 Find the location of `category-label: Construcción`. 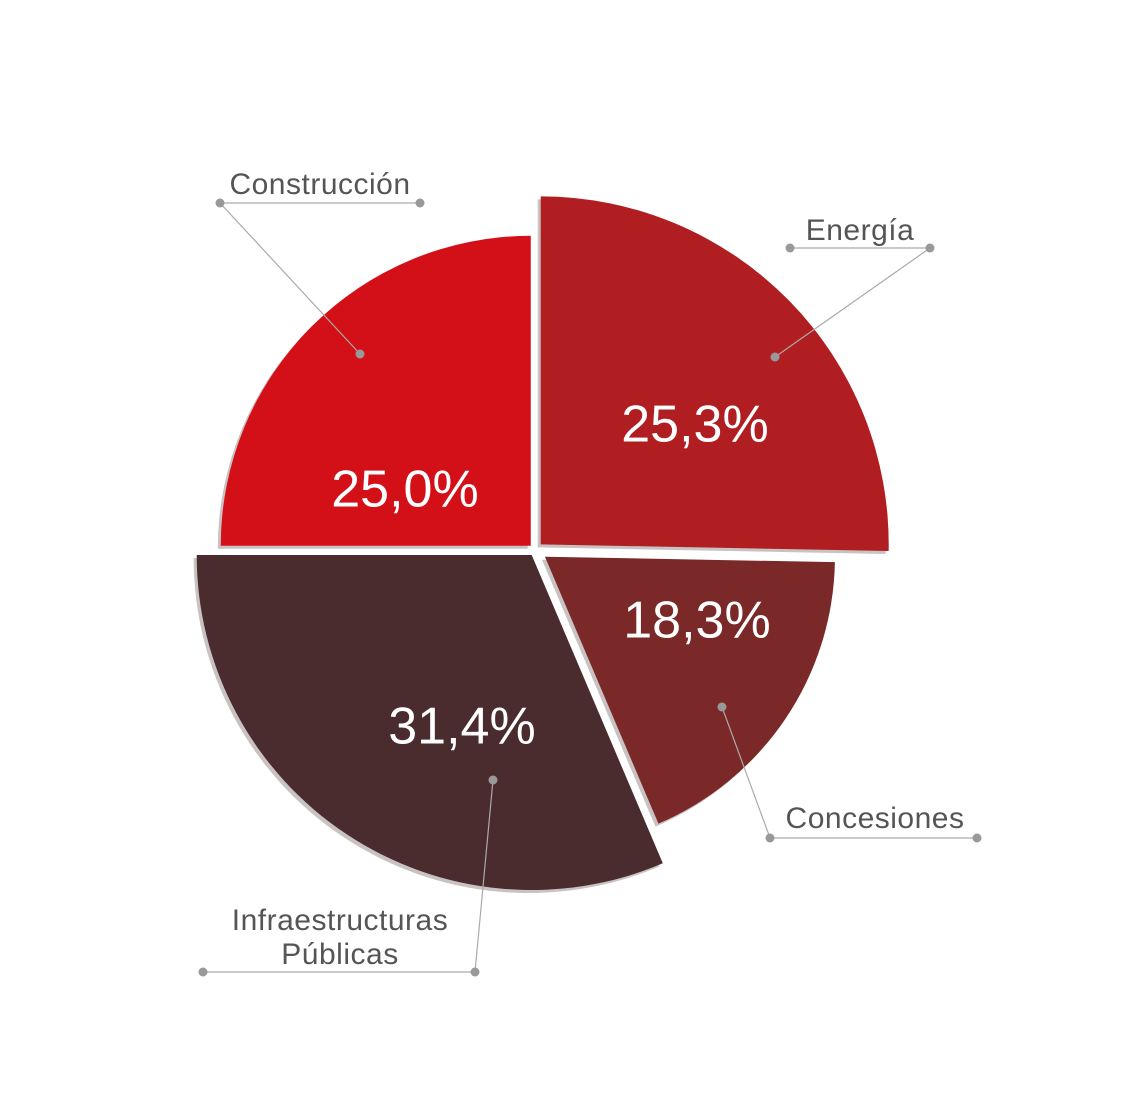

category-label: Construcción is located at coordinates (320, 184).